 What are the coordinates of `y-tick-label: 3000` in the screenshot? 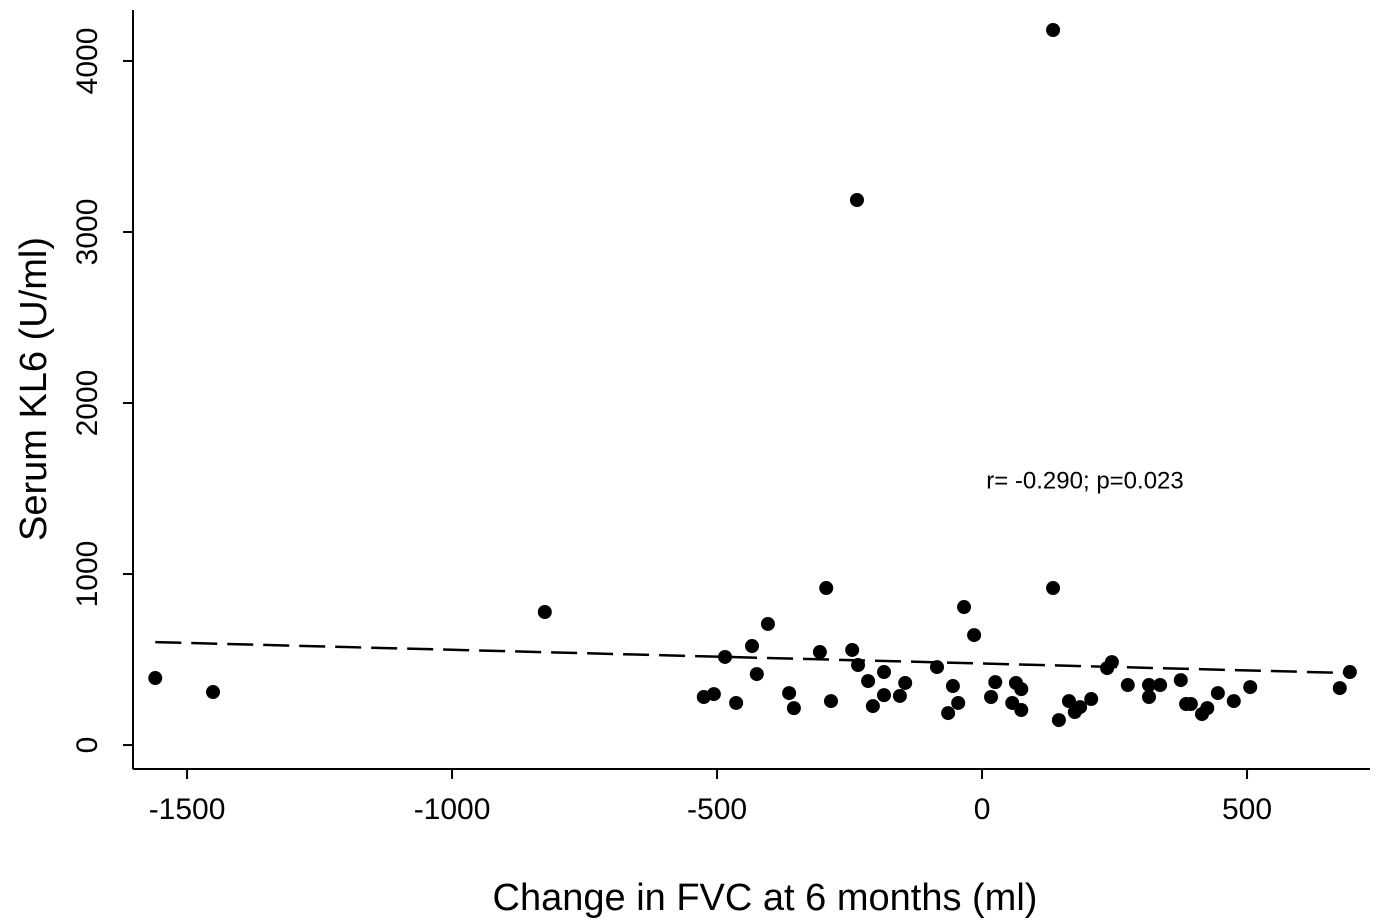 It's located at (87, 232).